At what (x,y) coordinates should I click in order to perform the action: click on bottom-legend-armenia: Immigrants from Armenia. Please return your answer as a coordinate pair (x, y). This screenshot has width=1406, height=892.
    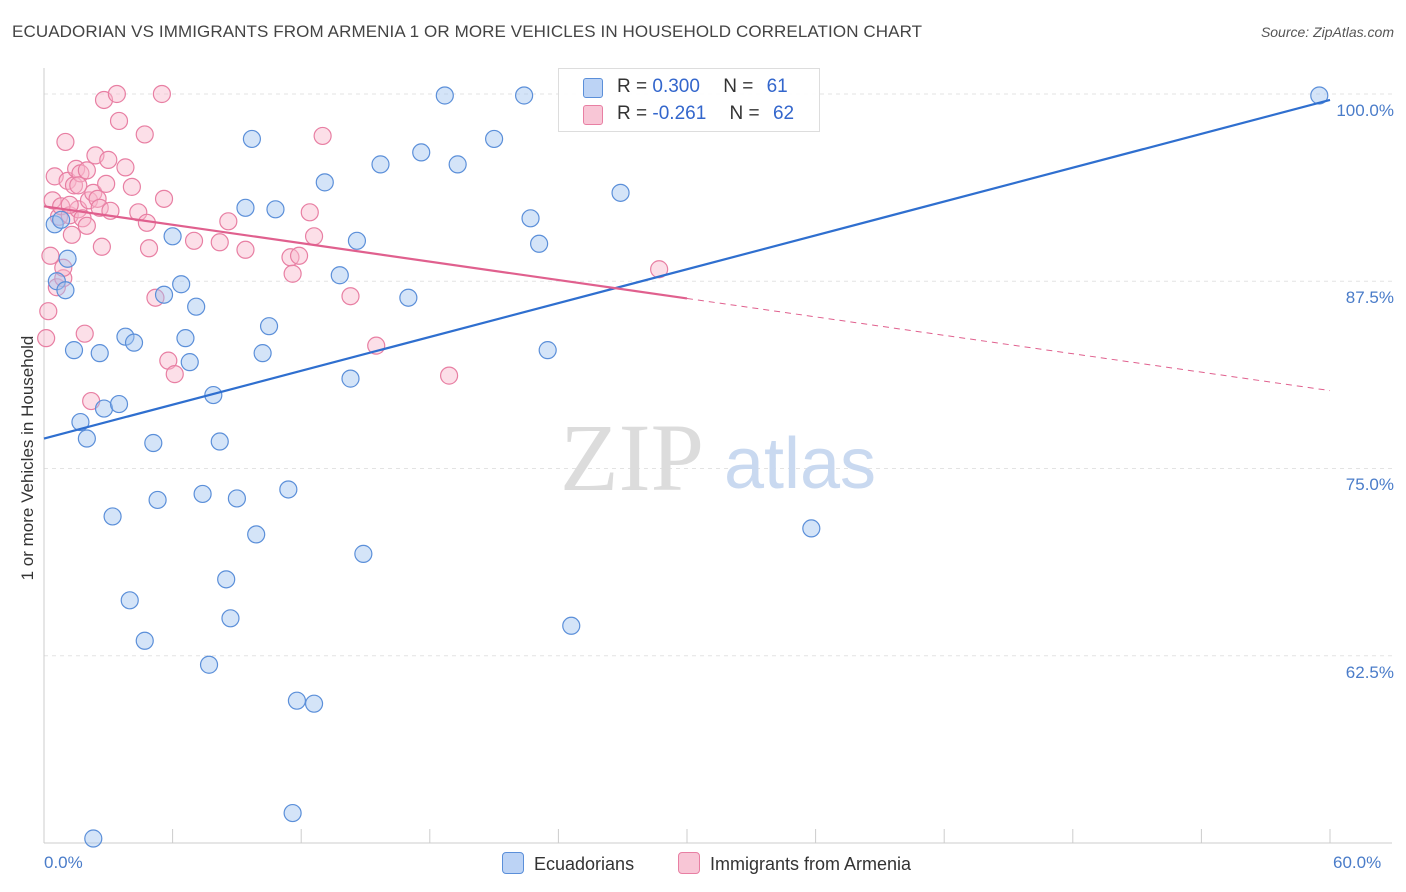
    Looking at the image, I should click on (794, 863).